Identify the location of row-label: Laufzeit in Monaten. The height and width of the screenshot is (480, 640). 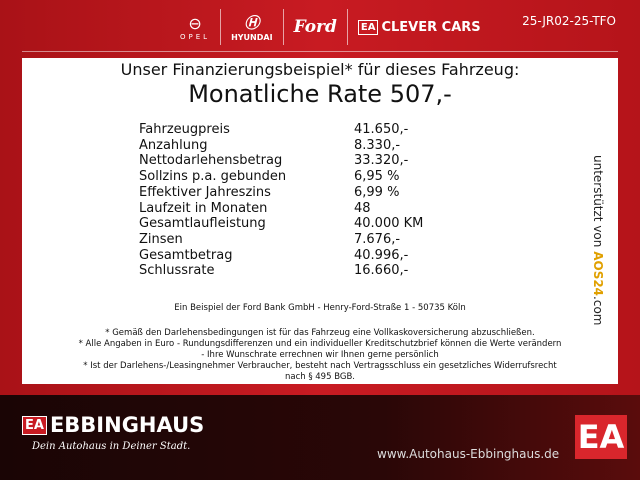
(203, 208).